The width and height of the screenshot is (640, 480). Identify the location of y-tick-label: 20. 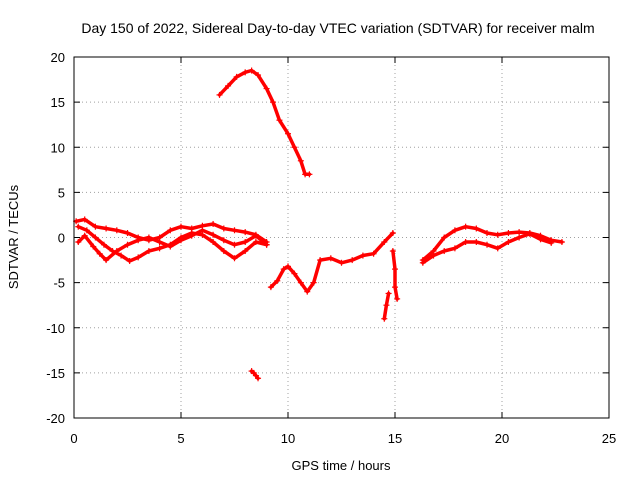
(58, 57).